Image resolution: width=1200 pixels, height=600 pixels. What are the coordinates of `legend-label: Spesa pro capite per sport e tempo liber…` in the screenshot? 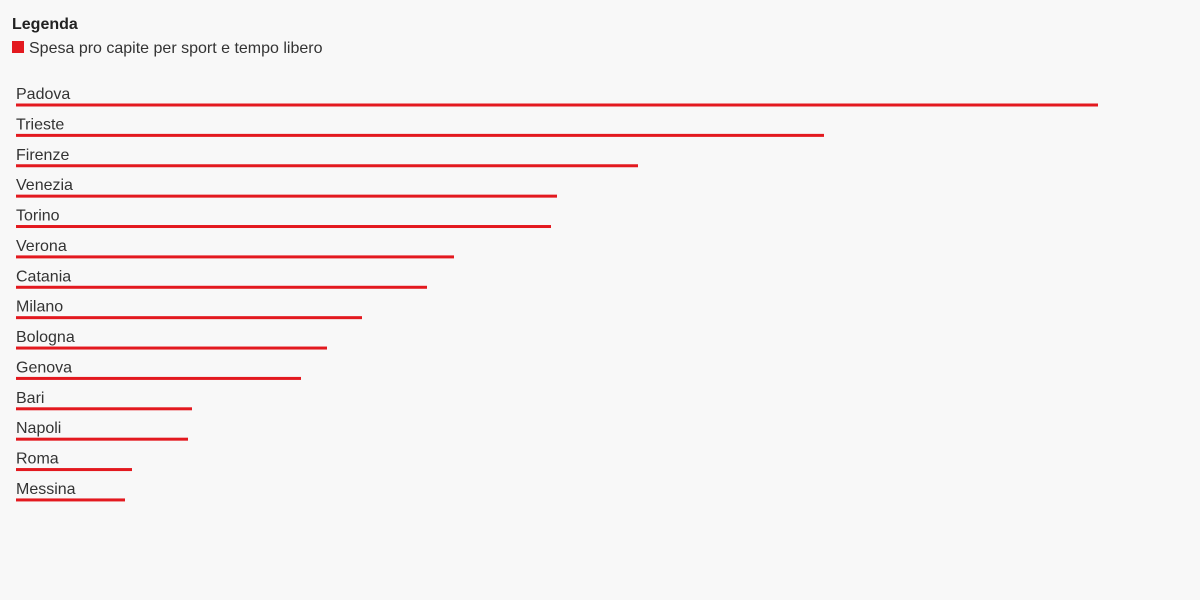 It's located at (176, 48).